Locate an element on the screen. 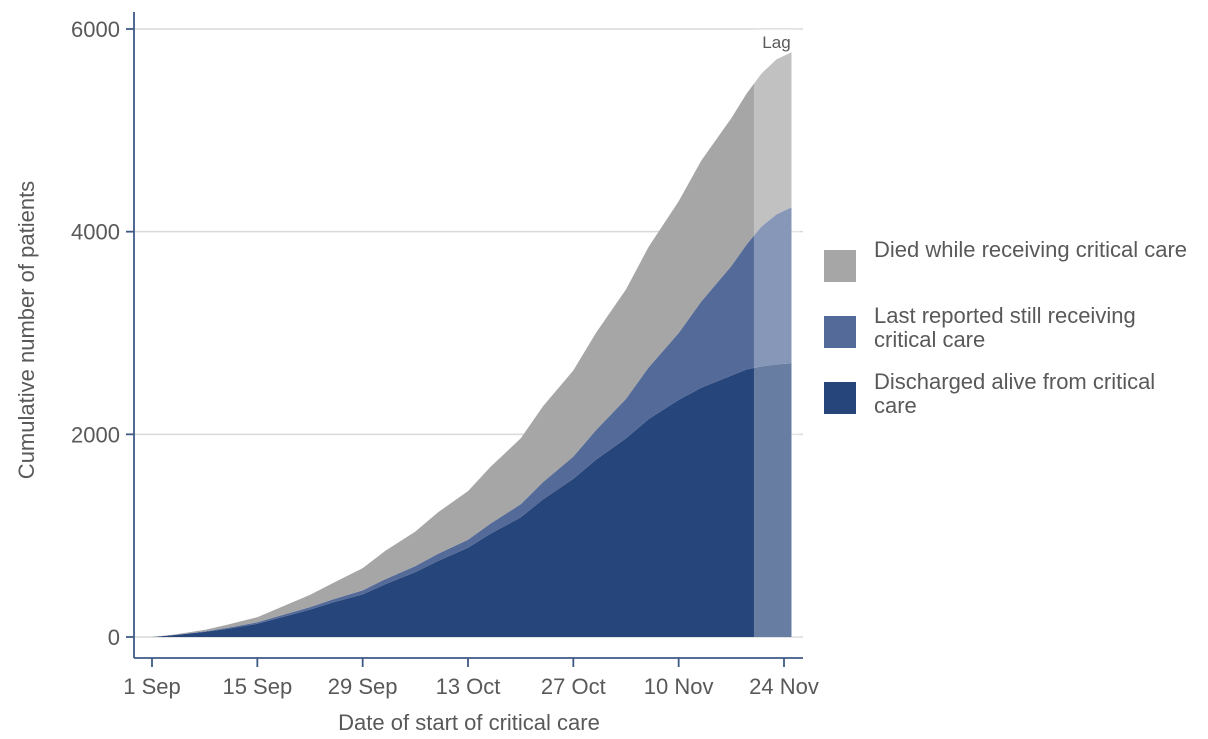  legend-label-0: Died while receiving critical care is located at coordinates (1031, 249).